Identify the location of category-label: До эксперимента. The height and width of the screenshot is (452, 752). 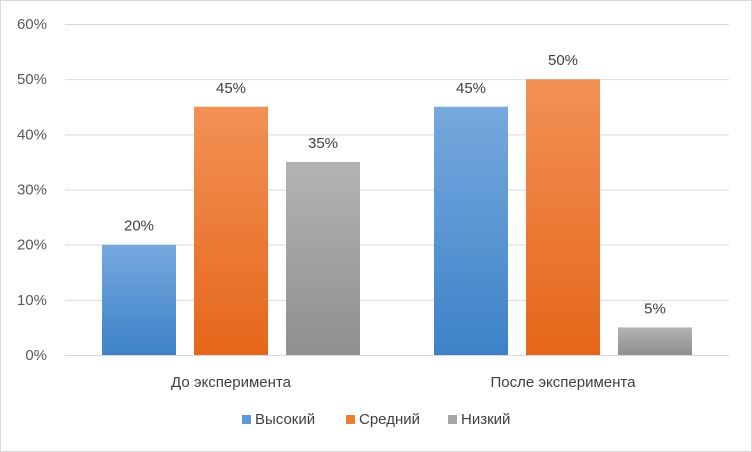
(231, 382).